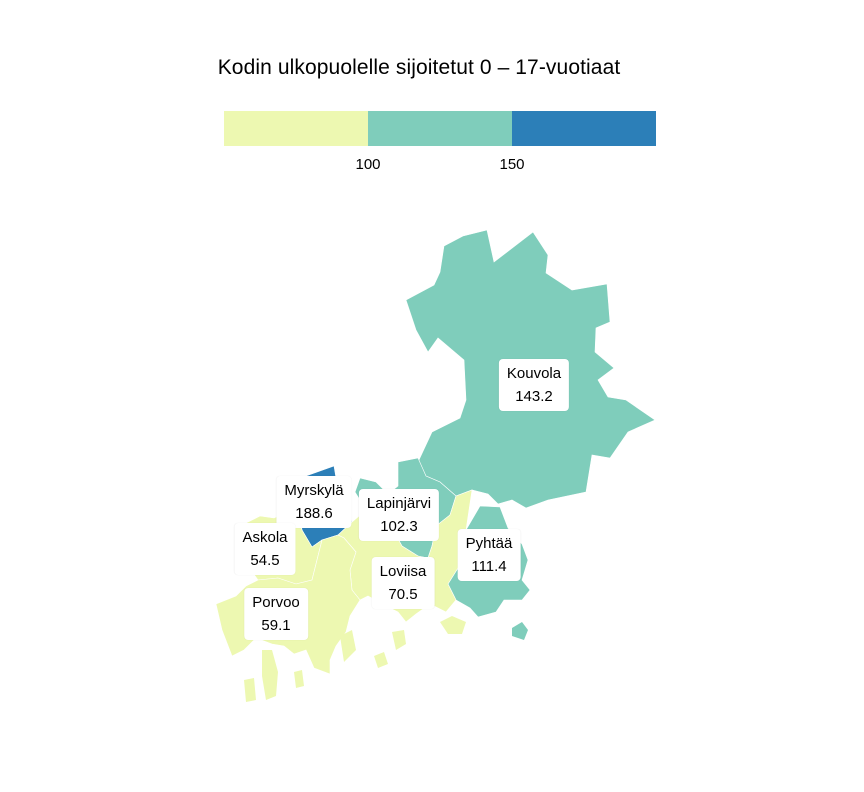  I want to click on region-label-kouvola: Kouvola 143.2, so click(534, 385).